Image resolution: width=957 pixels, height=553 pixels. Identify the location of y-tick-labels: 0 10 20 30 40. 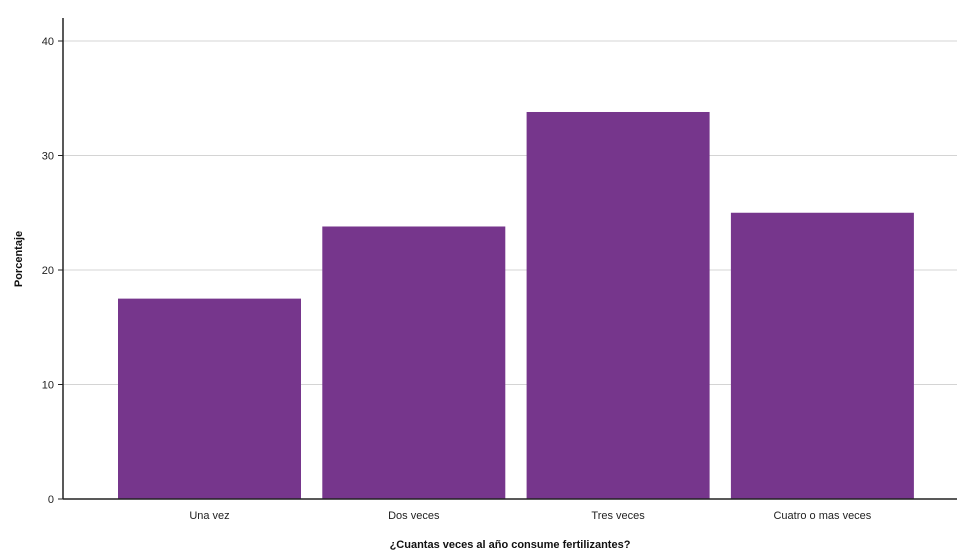
(52, 271).